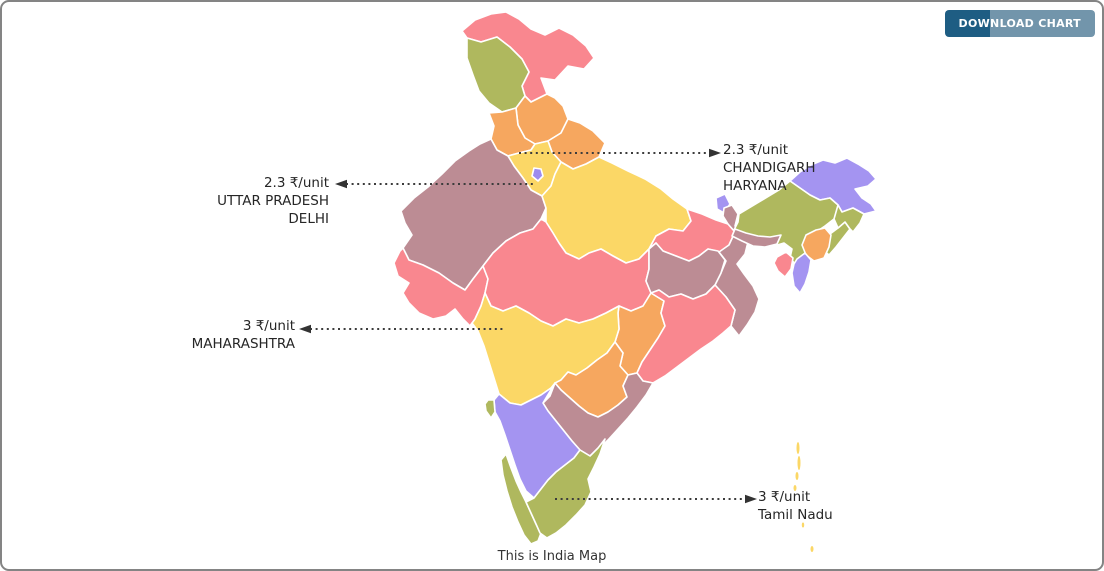  What do you see at coordinates (243, 335) in the screenshot?
I see `annotation-maharashtra: 3 ₹/unit MAHARASHTRA` at bounding box center [243, 335].